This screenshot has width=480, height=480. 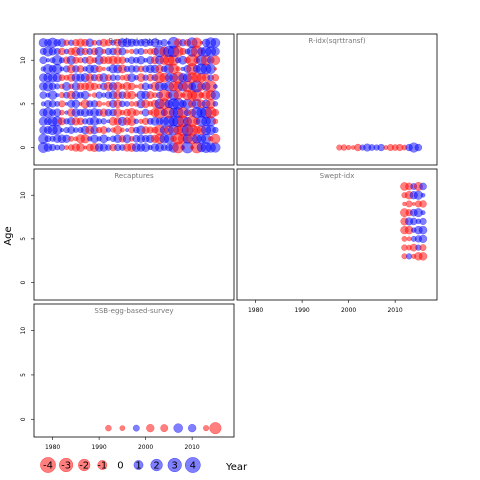 I want to click on panel-title: Recaptures, so click(x=134, y=176).